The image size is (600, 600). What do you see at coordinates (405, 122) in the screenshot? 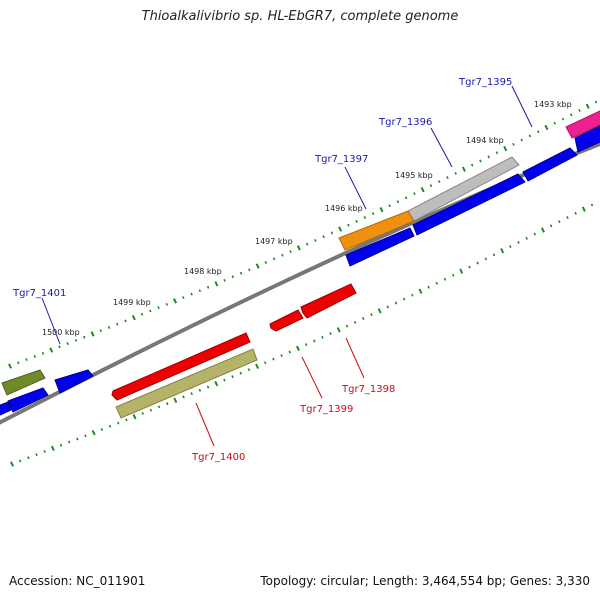
I see `gene-label-tgr7-1396: Tgr7_1396` at bounding box center [405, 122].